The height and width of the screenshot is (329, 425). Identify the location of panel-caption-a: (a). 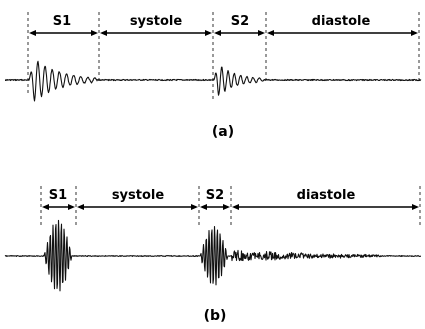
(223, 132).